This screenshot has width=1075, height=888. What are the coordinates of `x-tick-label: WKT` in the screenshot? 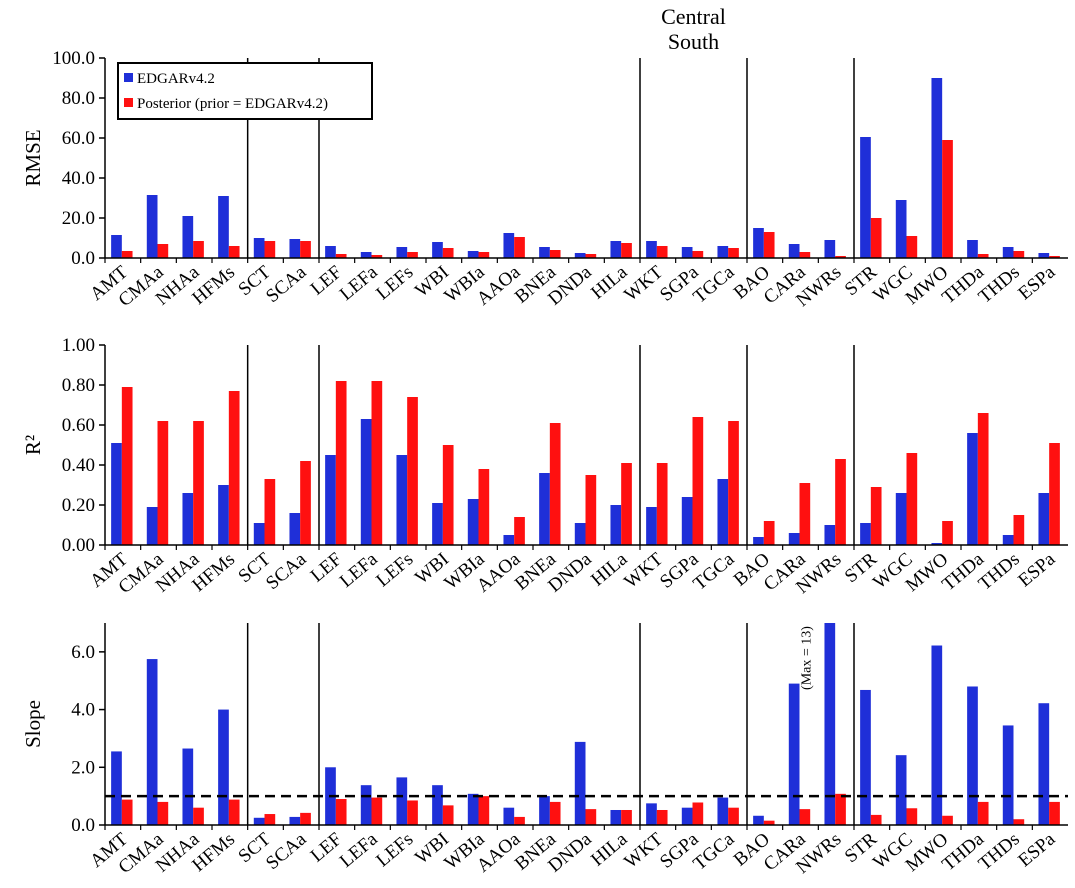 It's located at (643, 283).